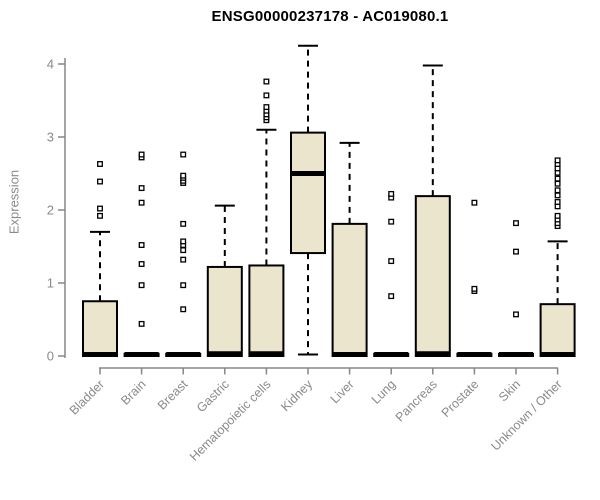  Describe the element at coordinates (224, 311) in the screenshot. I see `box-gastric` at that location.